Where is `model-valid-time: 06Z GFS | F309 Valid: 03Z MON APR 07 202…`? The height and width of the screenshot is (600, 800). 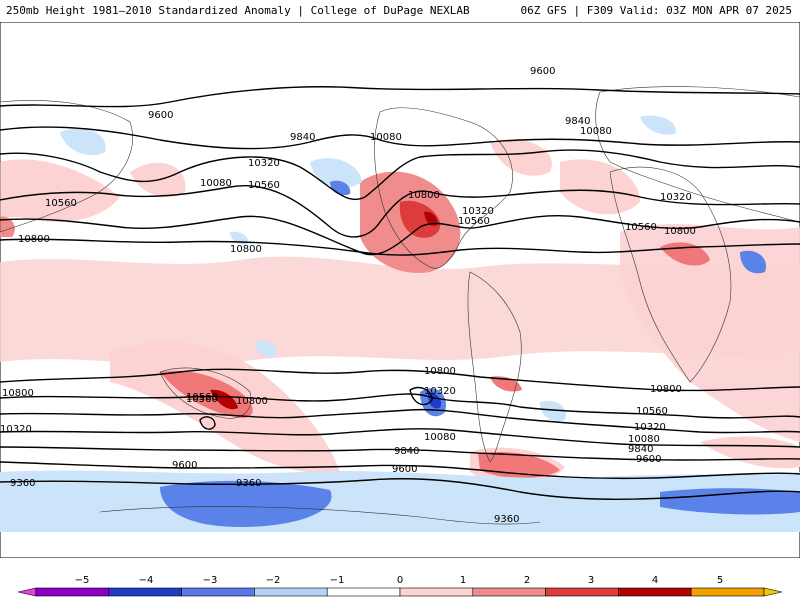
model-valid-time: 06Z GFS | F309 Valid: 03Z MON APR 07 202… is located at coordinates (656, 10).